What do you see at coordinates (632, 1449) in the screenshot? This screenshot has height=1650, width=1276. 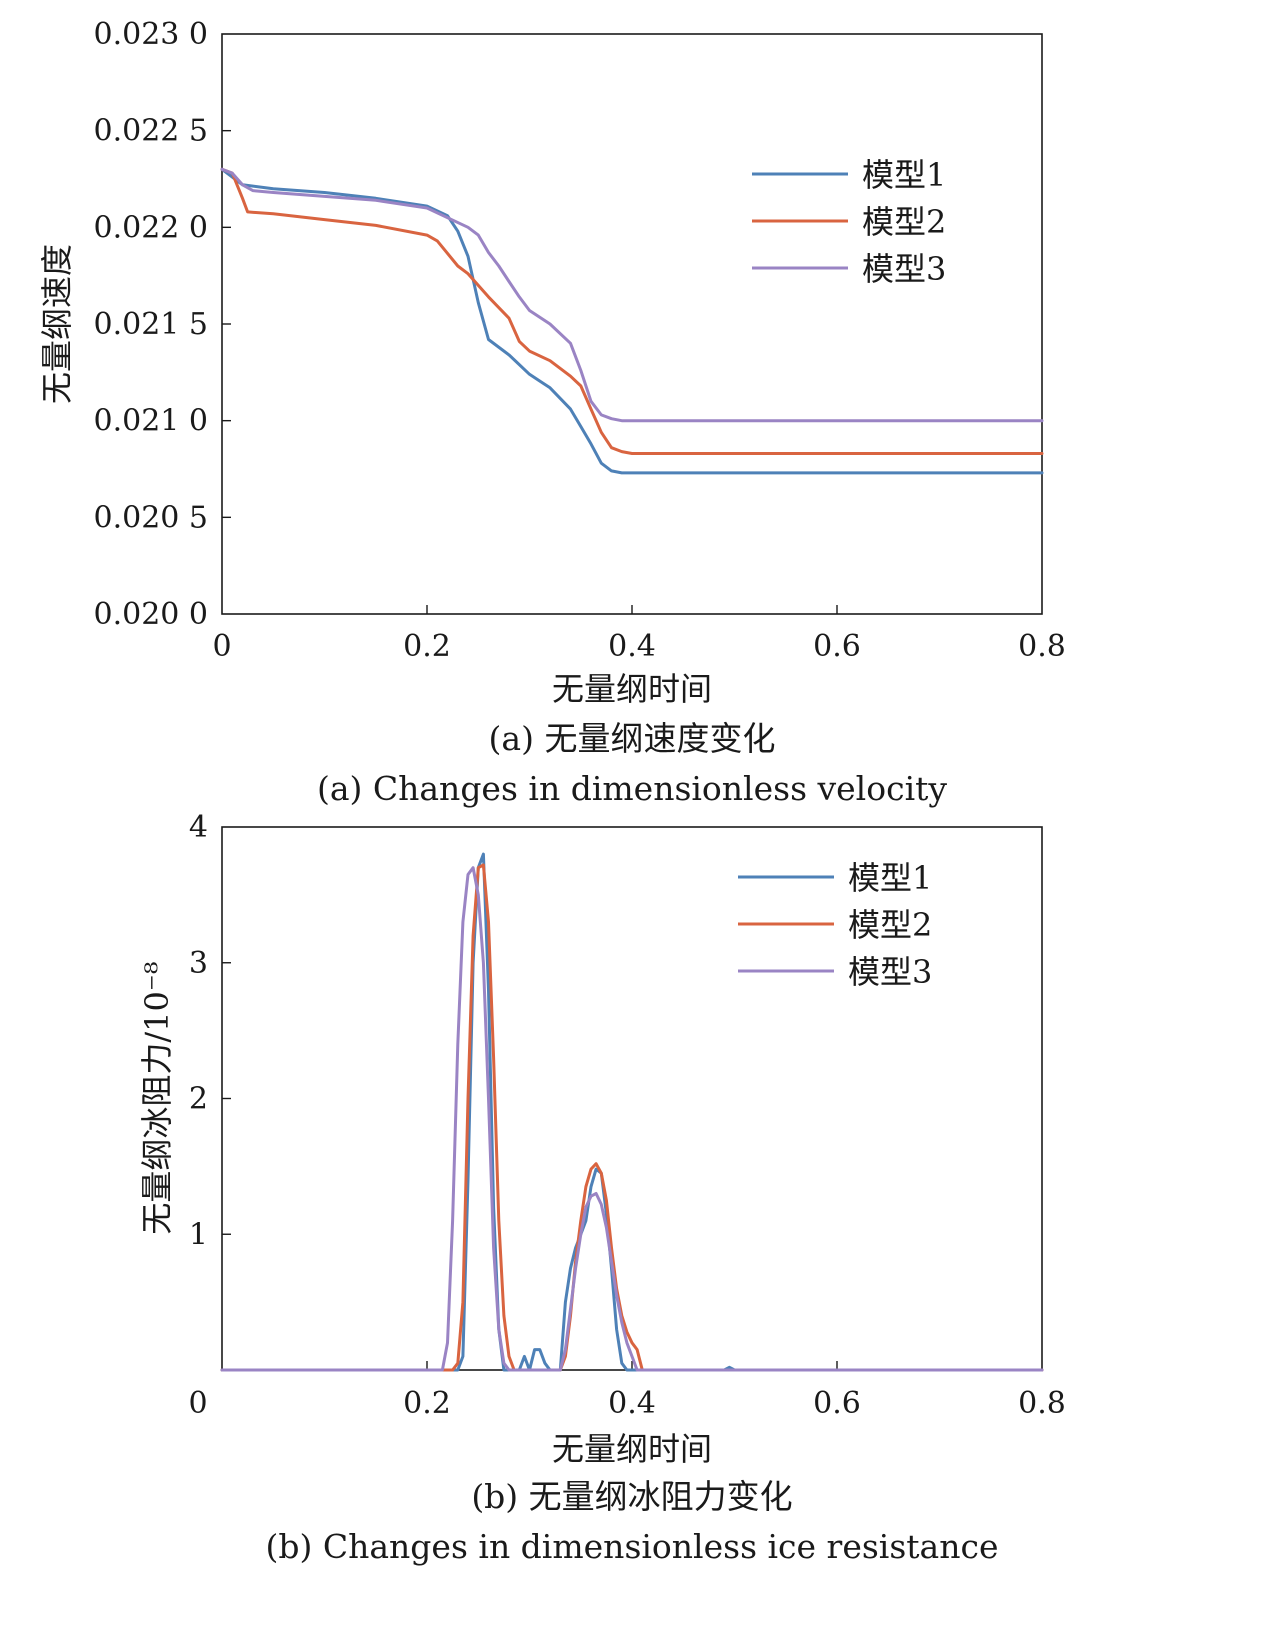 I see `chart-b-x-axis-label: 无量纲时间` at bounding box center [632, 1449].